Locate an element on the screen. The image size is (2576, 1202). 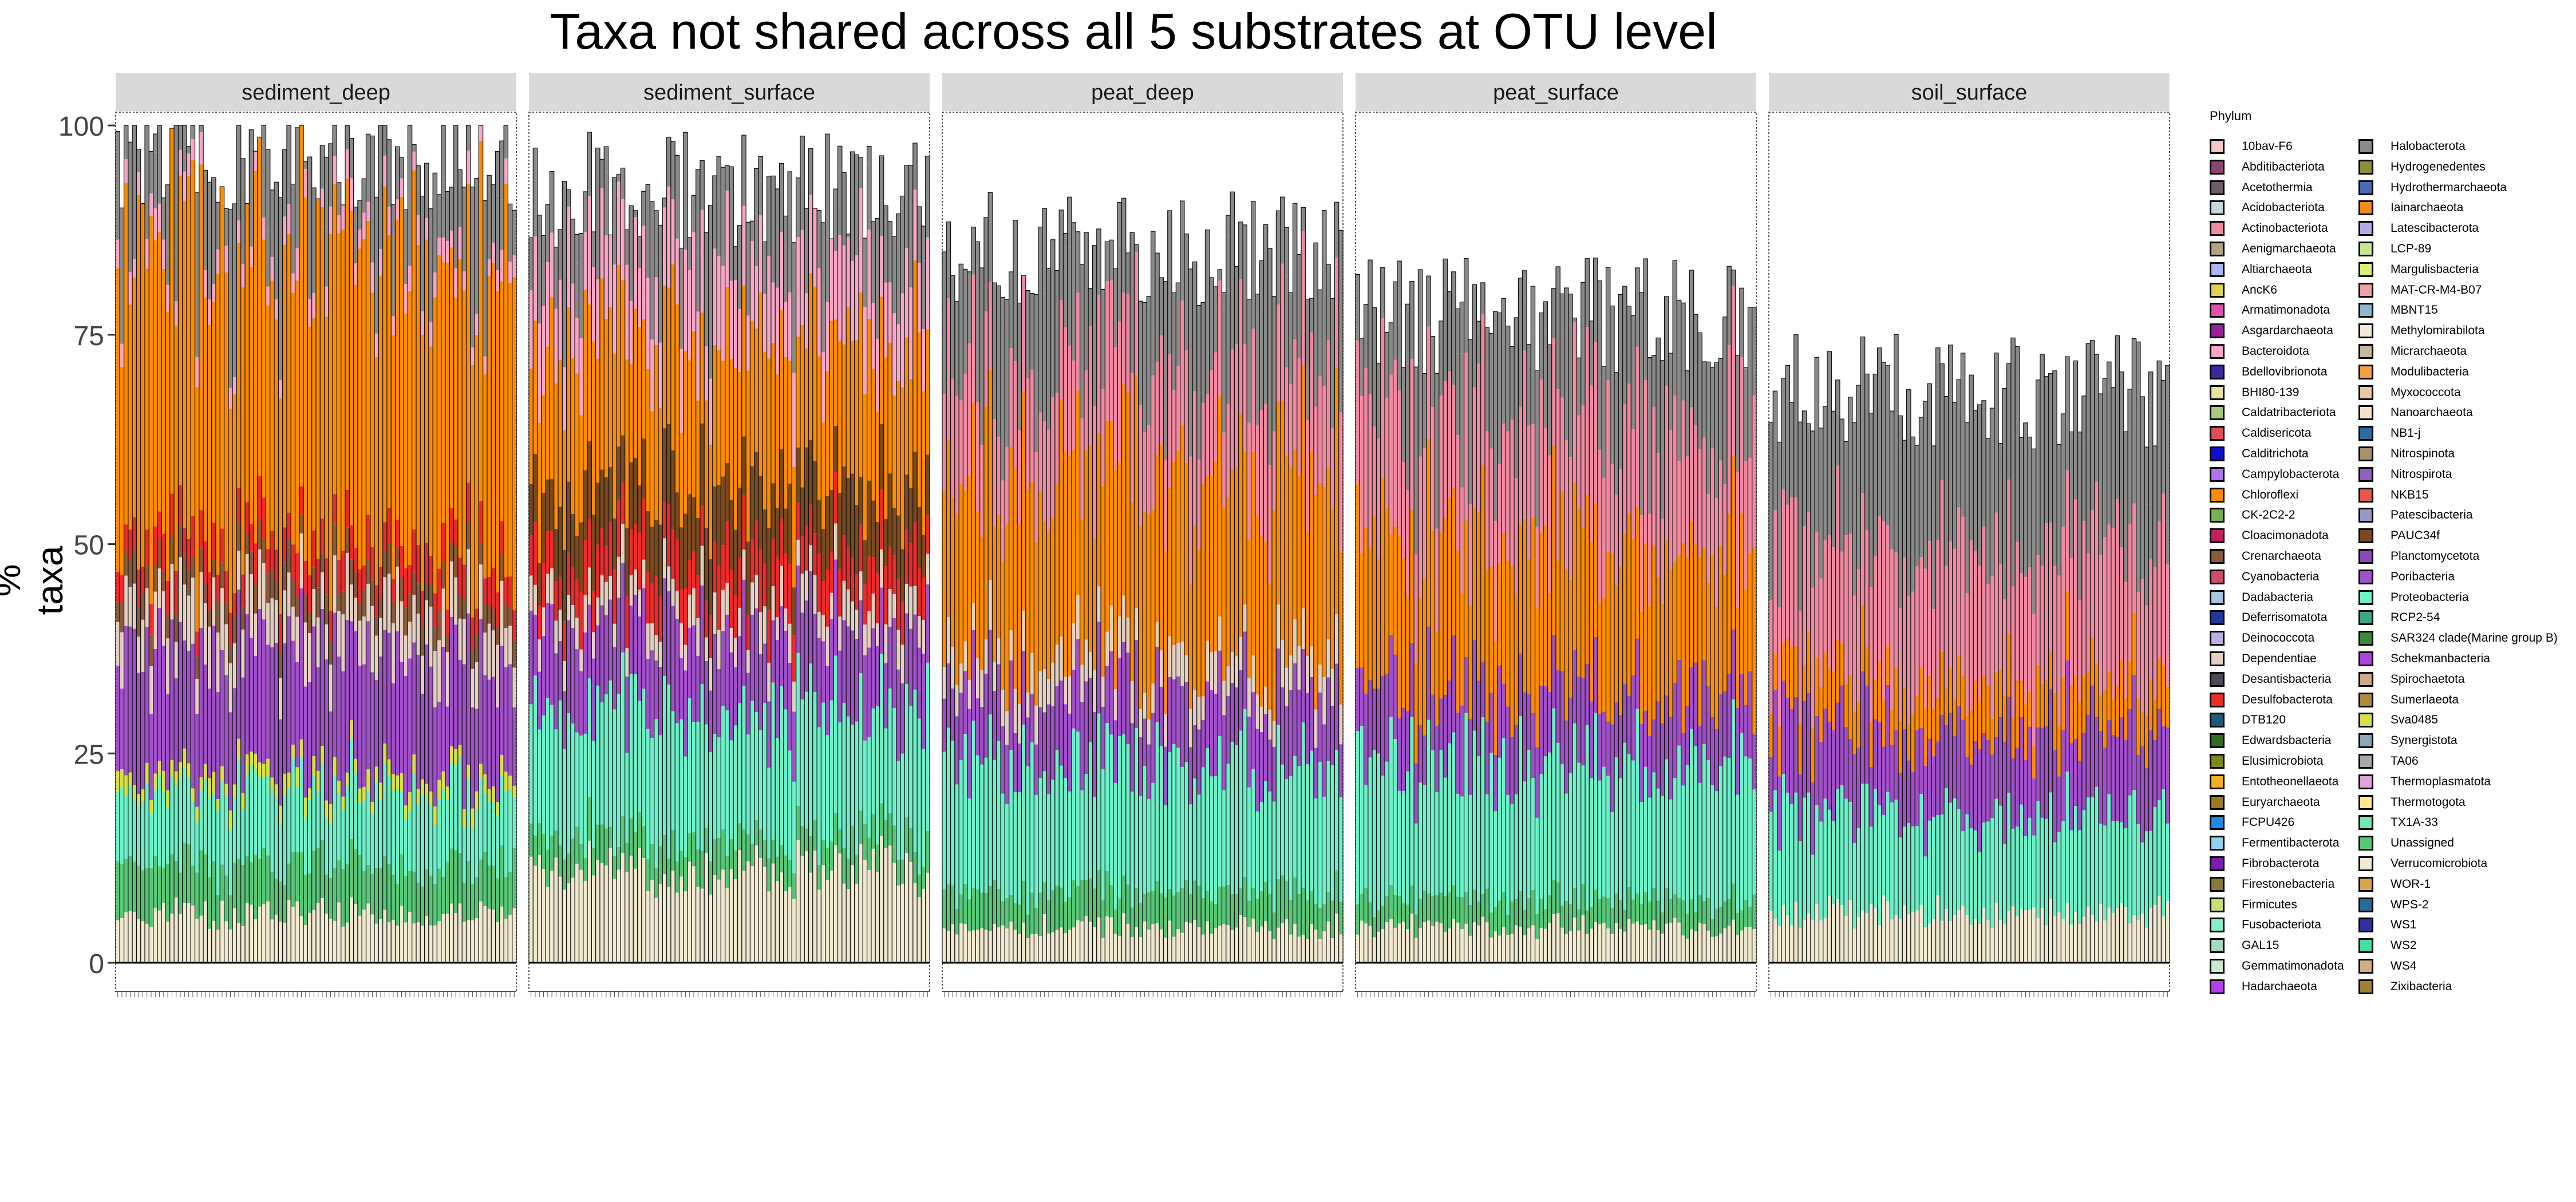
bar-segment-sva0485 is located at coordinates (455, 758).